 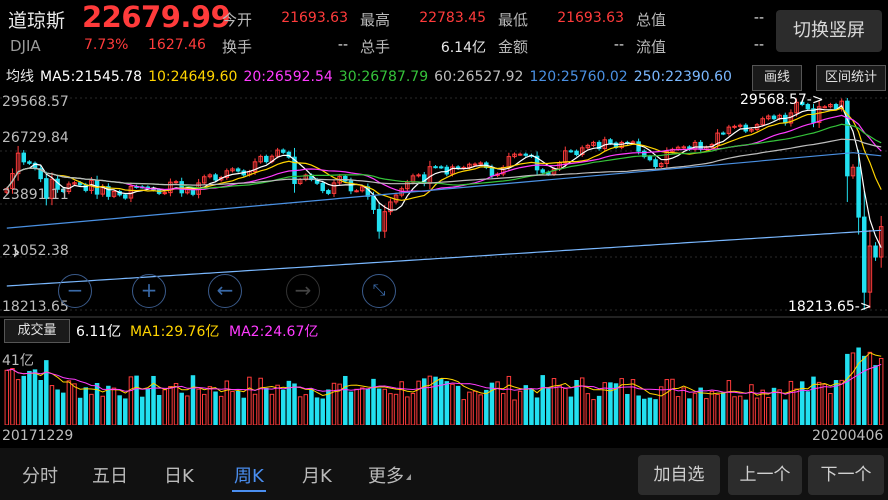 I want to click on y-tick-label: 21052.38, so click(x=35, y=251).